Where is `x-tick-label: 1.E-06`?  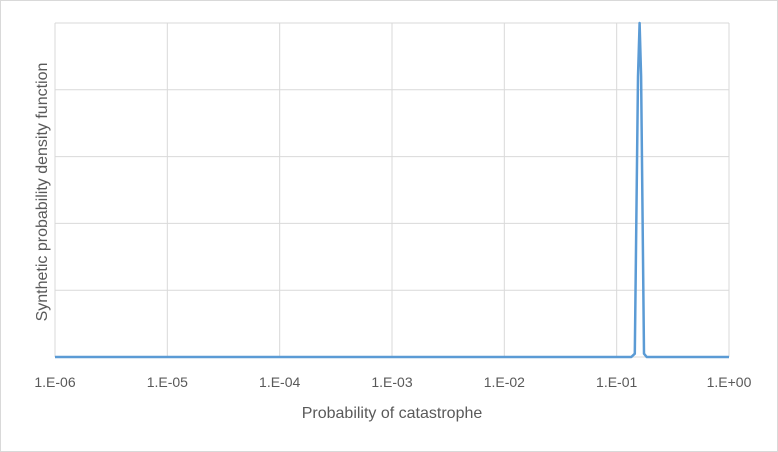 x-tick-label: 1.E-06 is located at coordinates (54, 382).